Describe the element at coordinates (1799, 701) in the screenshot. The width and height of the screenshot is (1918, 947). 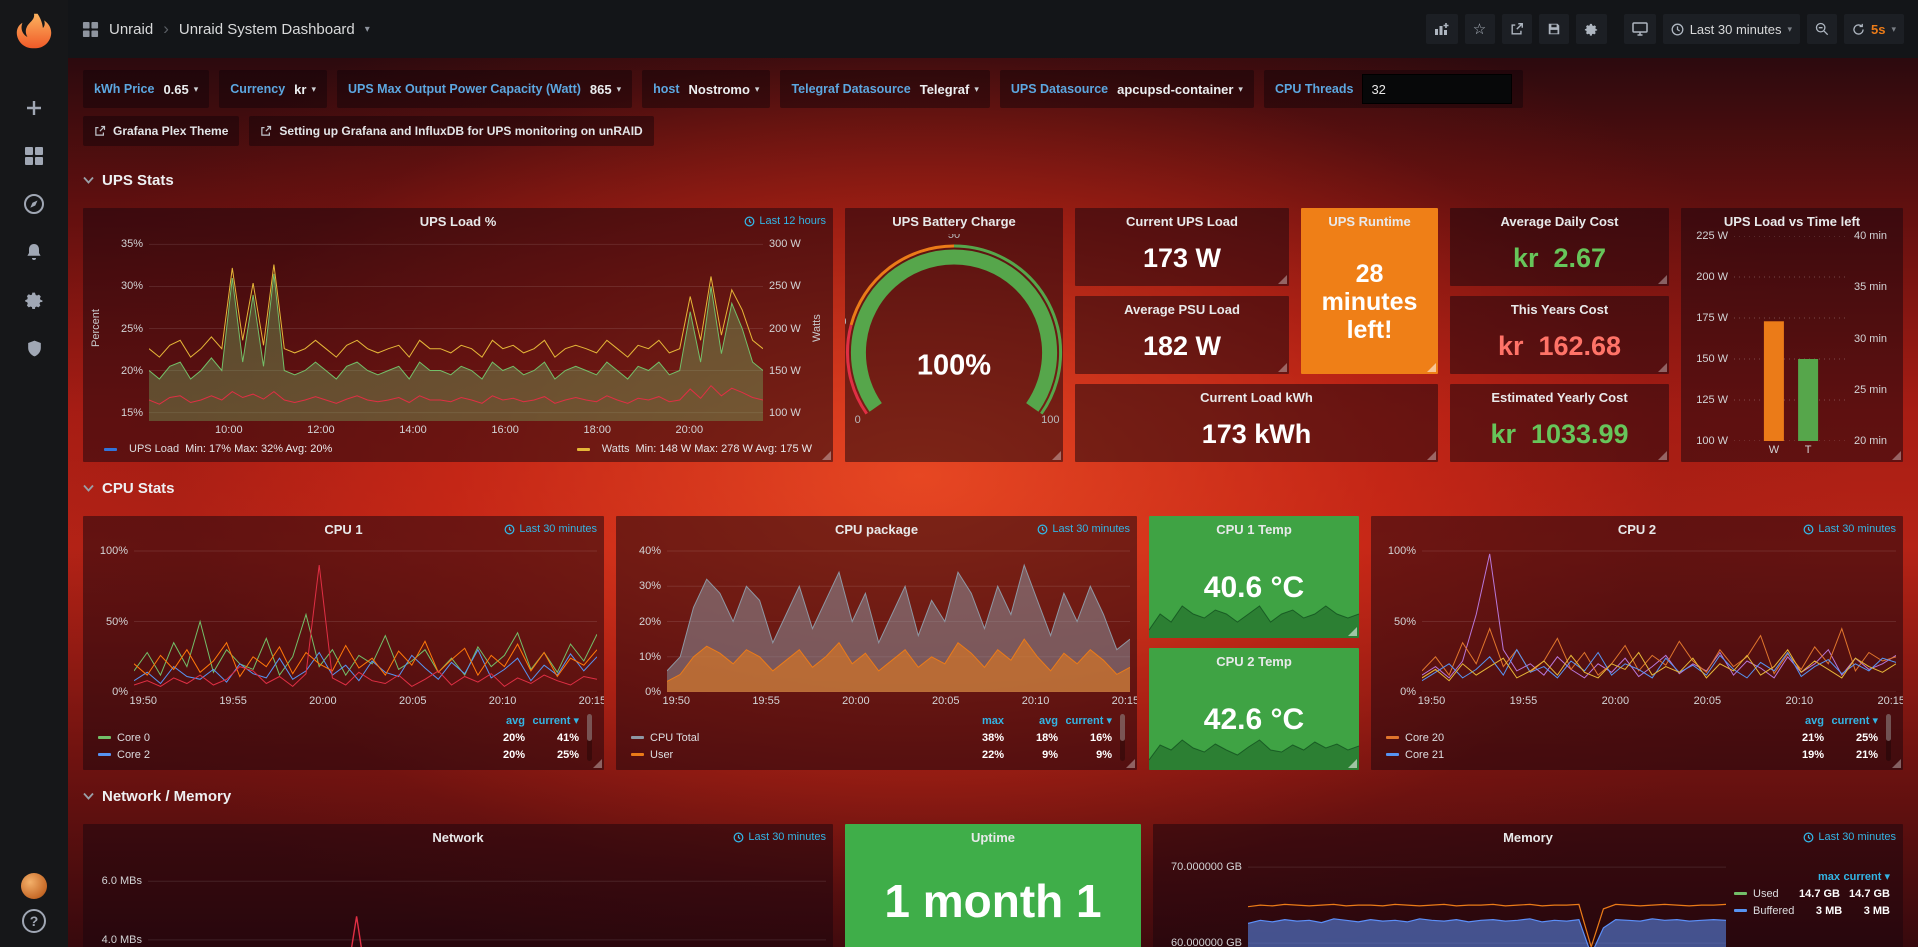
I see `x-axis-tick-label: 20:10` at that location.